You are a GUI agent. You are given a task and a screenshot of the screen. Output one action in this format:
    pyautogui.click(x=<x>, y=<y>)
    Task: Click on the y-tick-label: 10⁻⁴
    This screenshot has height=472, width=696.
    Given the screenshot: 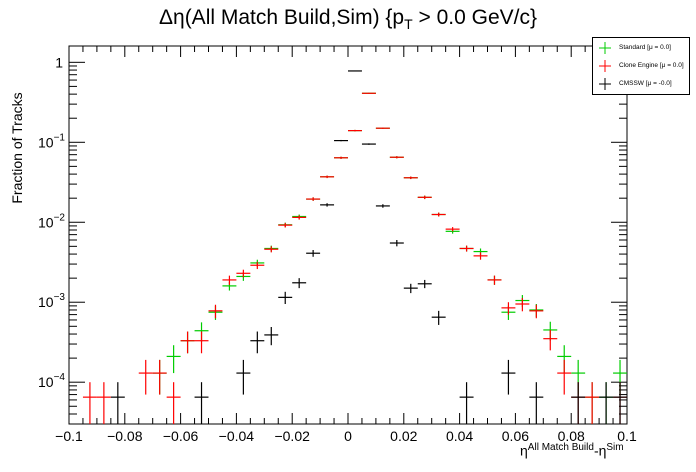 What is the action you would take?
    pyautogui.click(x=51, y=381)
    